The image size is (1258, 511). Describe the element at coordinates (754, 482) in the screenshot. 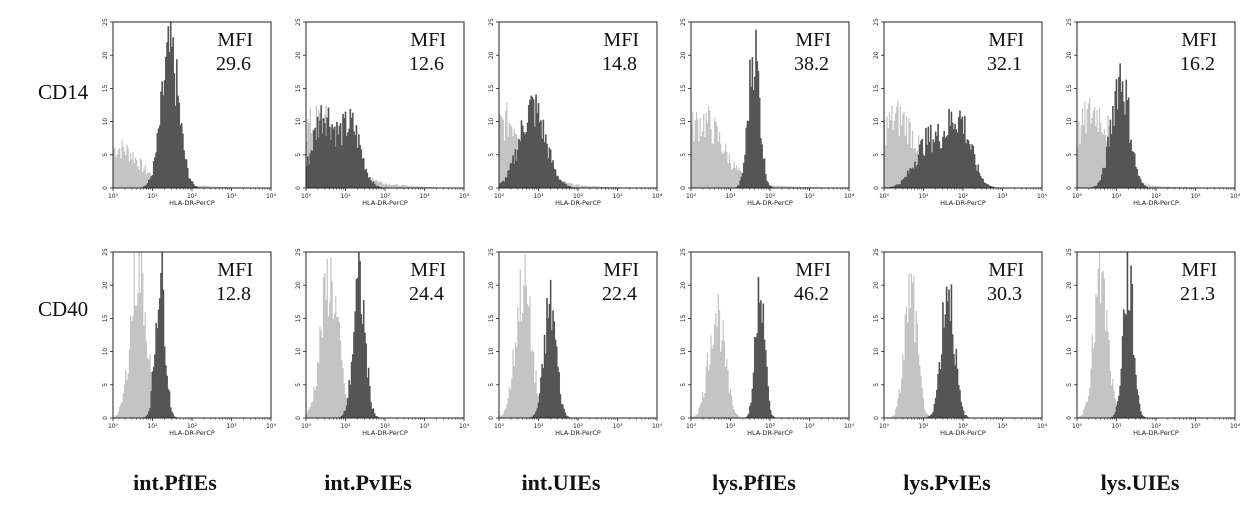

I see `column-label: lys.PfIEs` at that location.